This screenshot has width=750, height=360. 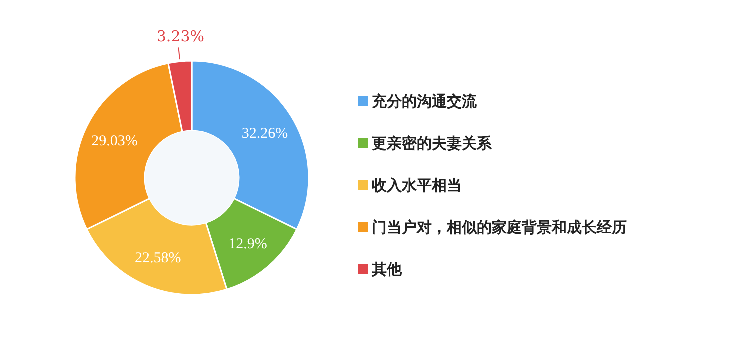 I want to click on data-label: 12.9%, so click(x=248, y=244).